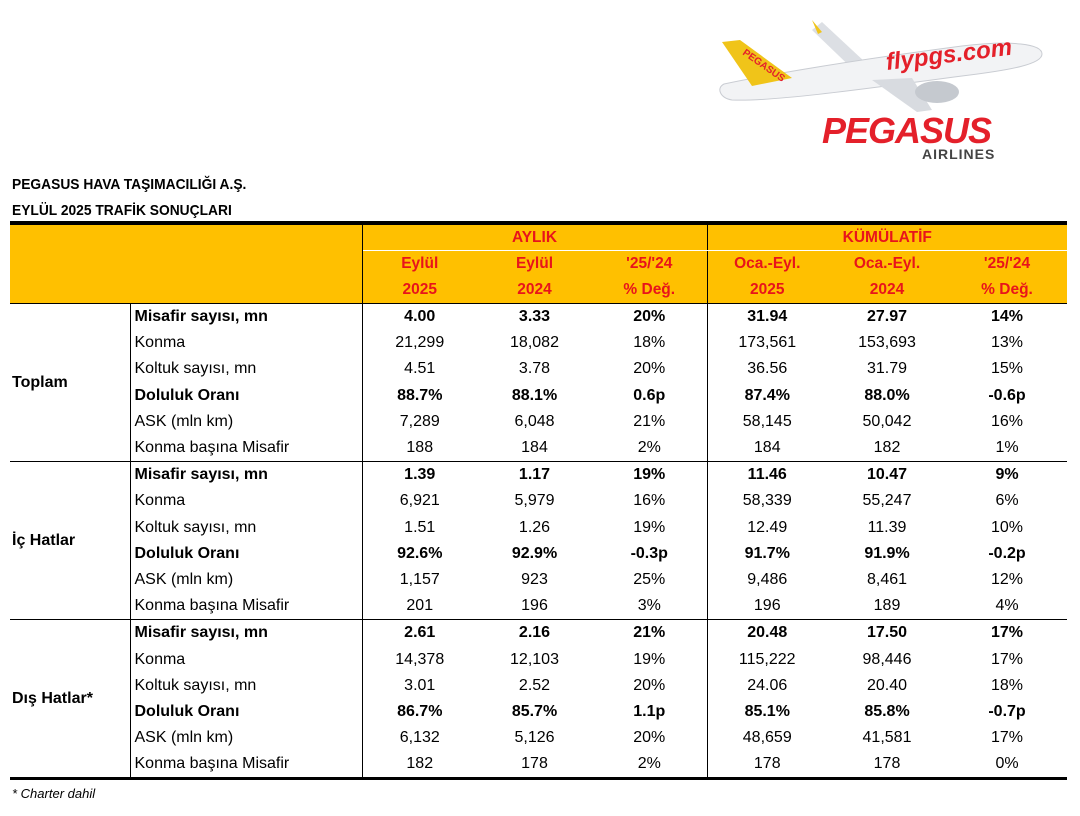 This screenshot has width=1080, height=816. I want to click on metric-value: 115,222, so click(767, 659).